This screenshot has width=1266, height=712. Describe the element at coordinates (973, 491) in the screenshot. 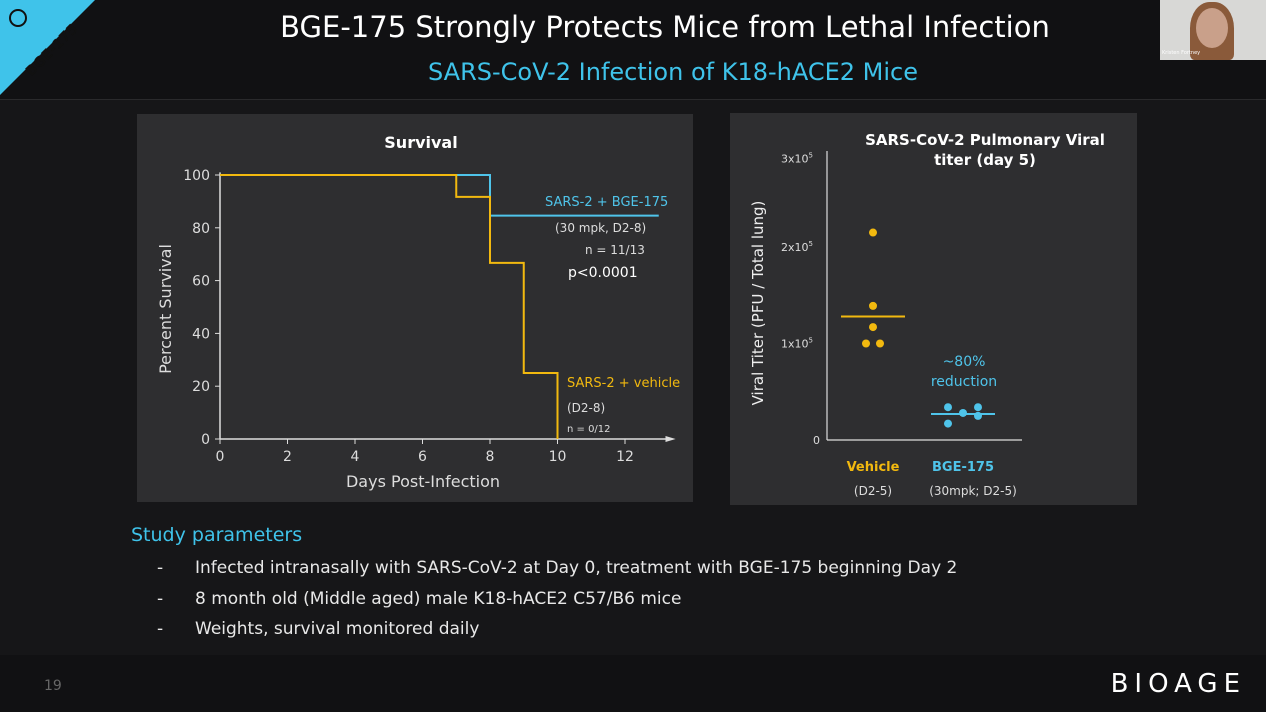

I see `category-sublabel: (30mpk; D2-5)` at that location.